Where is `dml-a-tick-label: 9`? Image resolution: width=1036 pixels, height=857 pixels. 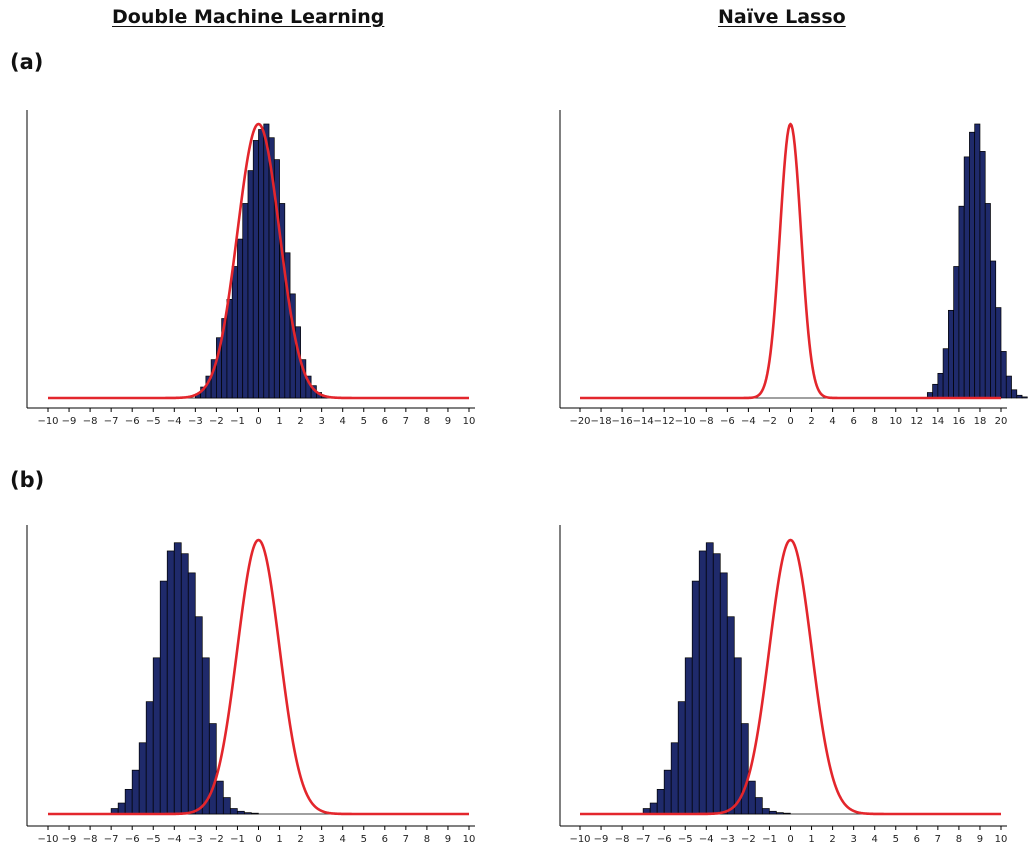 dml-a-tick-label: 9 is located at coordinates (448, 421).